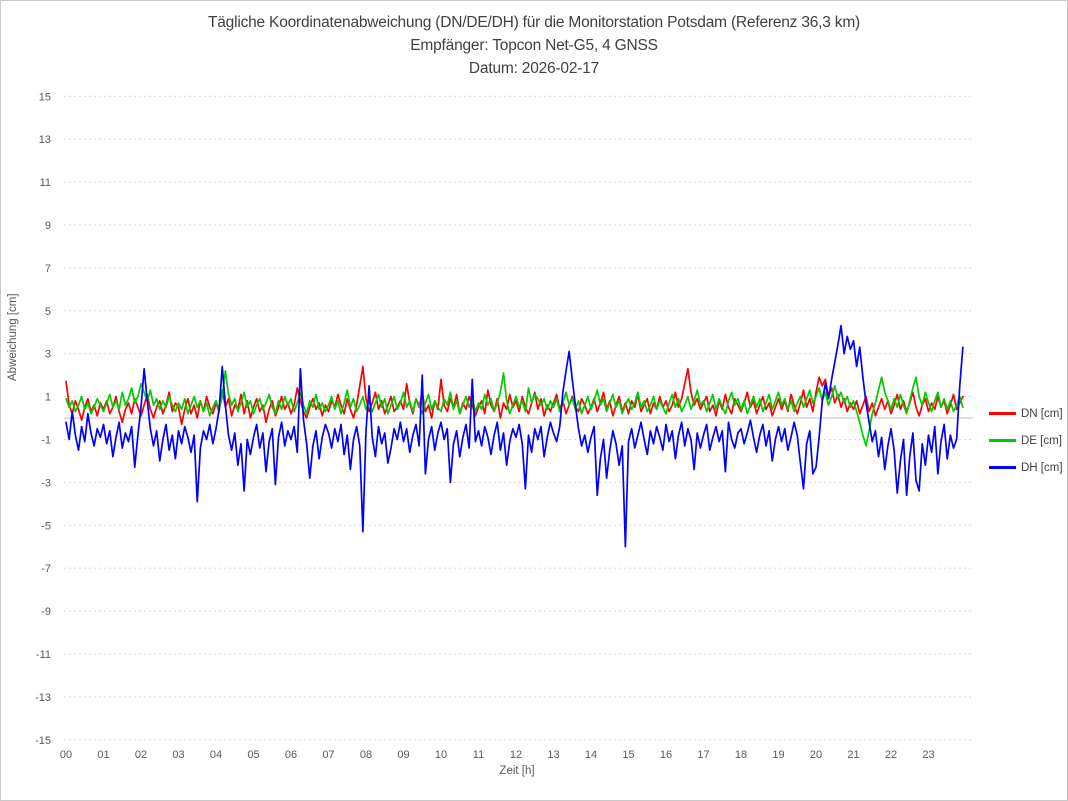 The image size is (1068, 801). Describe the element at coordinates (516, 755) in the screenshot. I see `svg-text: 12` at that location.